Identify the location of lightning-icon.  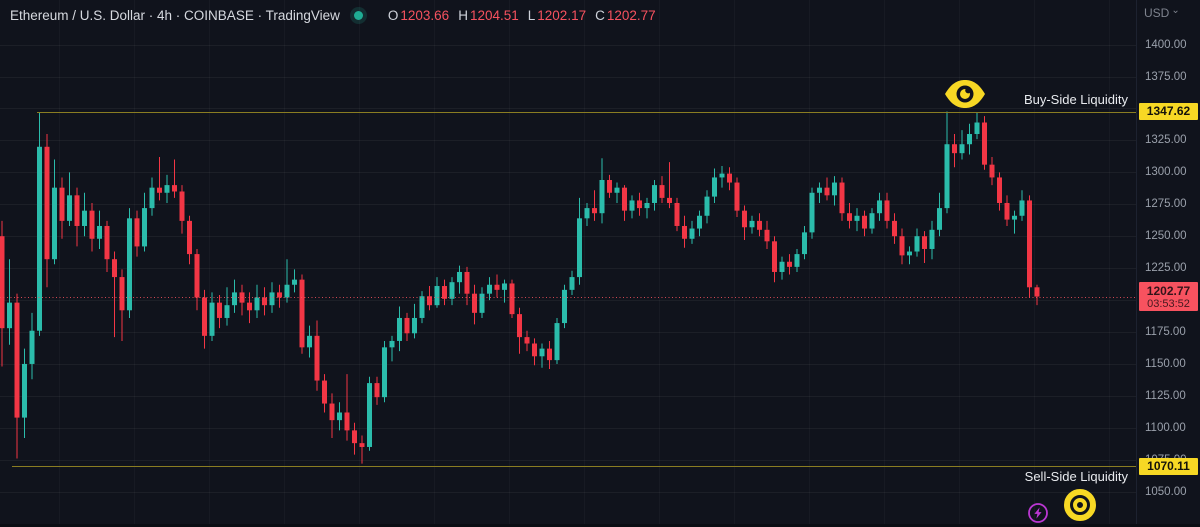
(1038, 513).